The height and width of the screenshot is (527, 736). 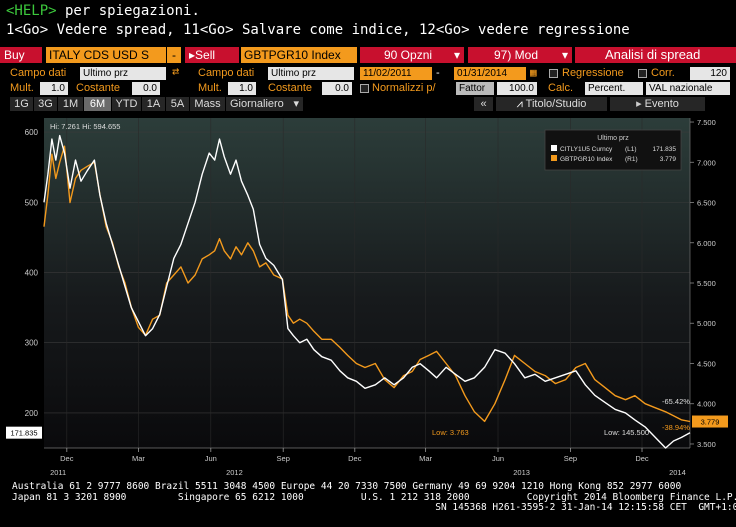 What do you see at coordinates (396, 73) in the screenshot?
I see `start-date-input: 11/02/2011` at bounding box center [396, 73].